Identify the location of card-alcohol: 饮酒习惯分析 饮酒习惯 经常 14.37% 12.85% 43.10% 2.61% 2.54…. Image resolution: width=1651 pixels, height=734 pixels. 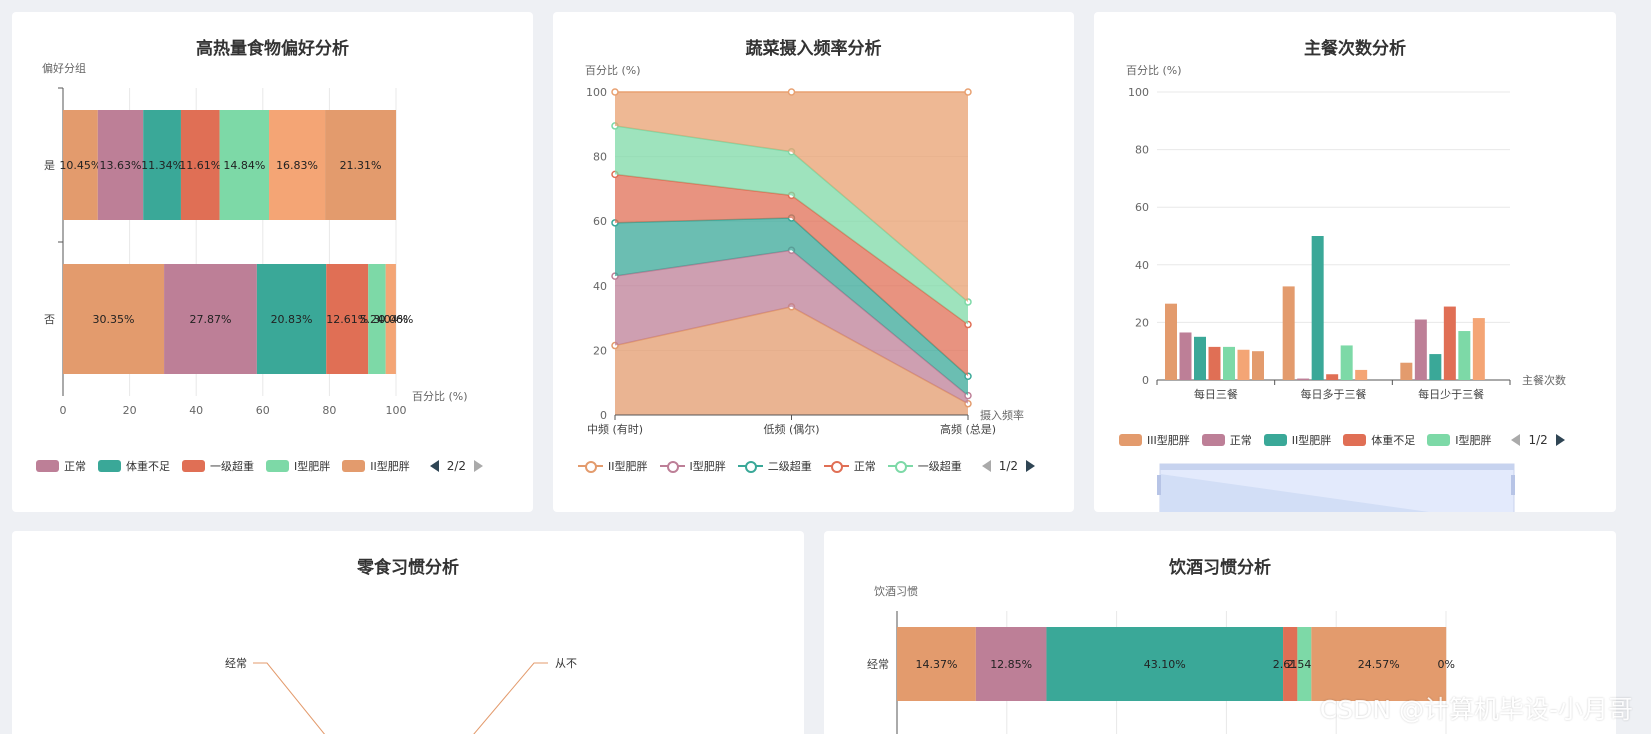
(1220, 632).